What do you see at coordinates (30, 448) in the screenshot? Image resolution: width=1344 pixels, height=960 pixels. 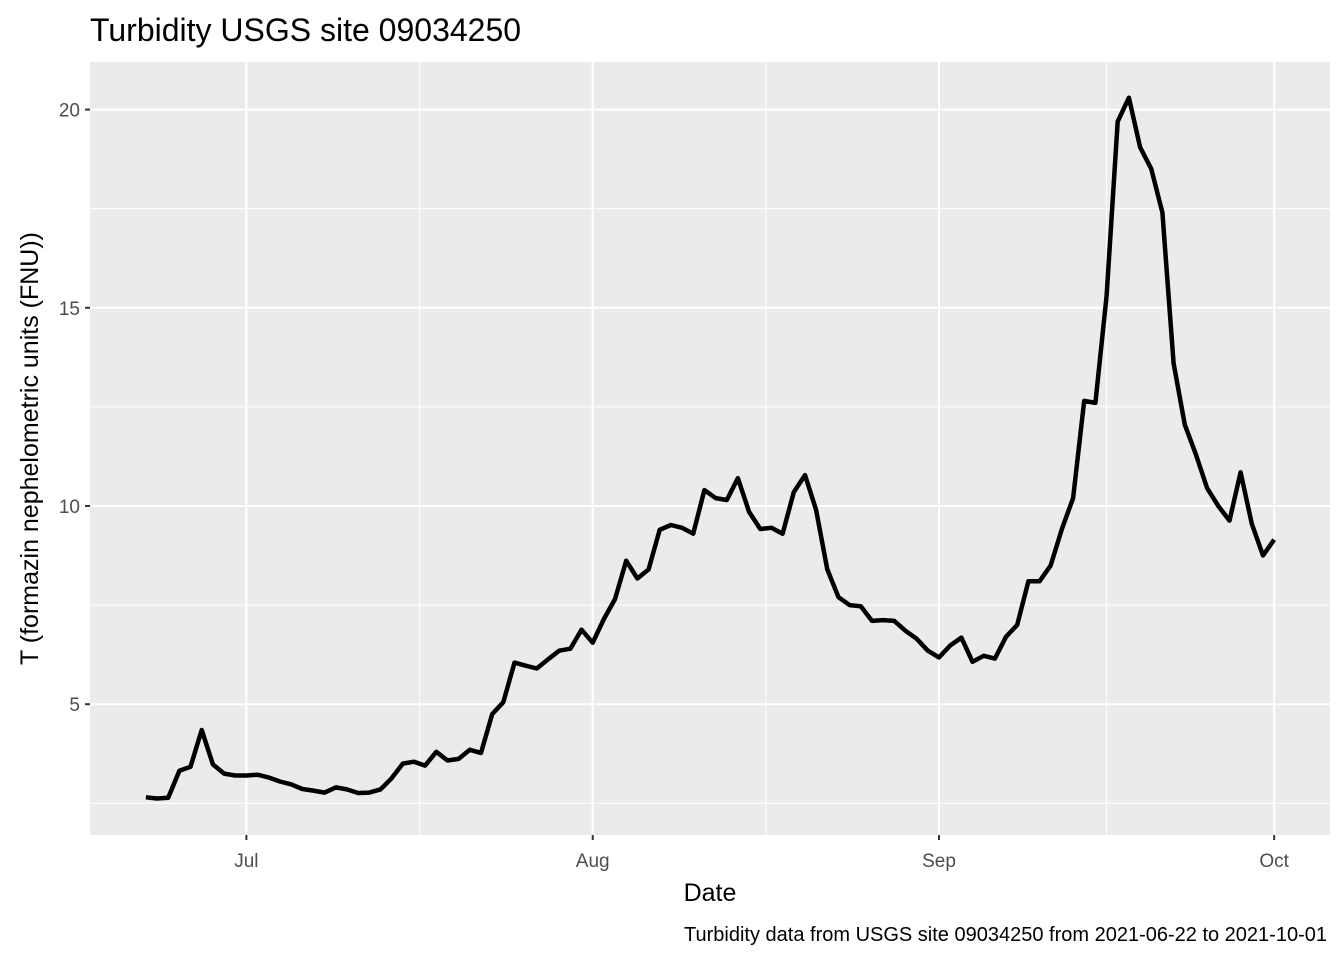 I see `y-axis-title: T (formazin nephelometric units (FNU))` at bounding box center [30, 448].